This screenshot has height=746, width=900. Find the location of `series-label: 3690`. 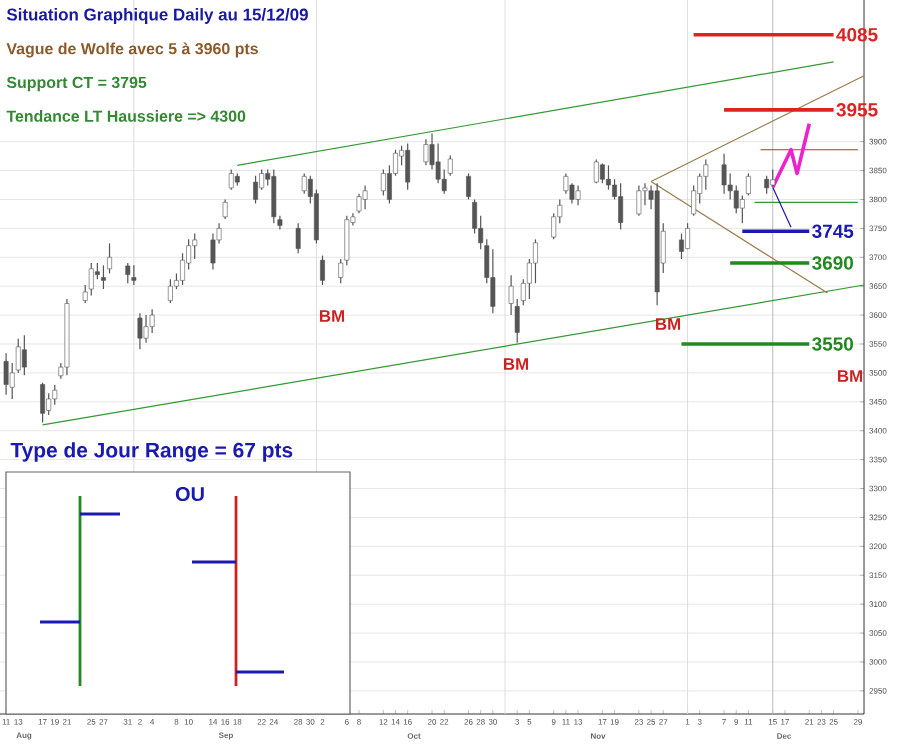

series-label: 3690 is located at coordinates (832, 263).